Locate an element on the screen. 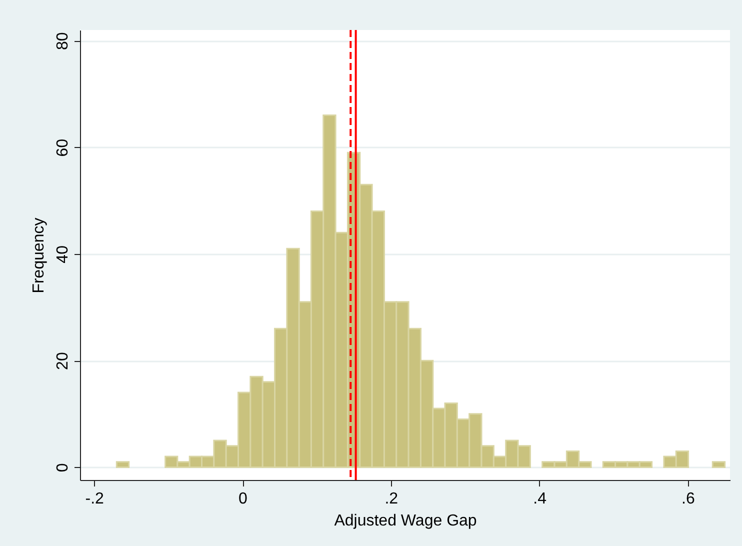 Image resolution: width=742 pixels, height=546 pixels. x-tick-label: -.2 is located at coordinates (94, 499).